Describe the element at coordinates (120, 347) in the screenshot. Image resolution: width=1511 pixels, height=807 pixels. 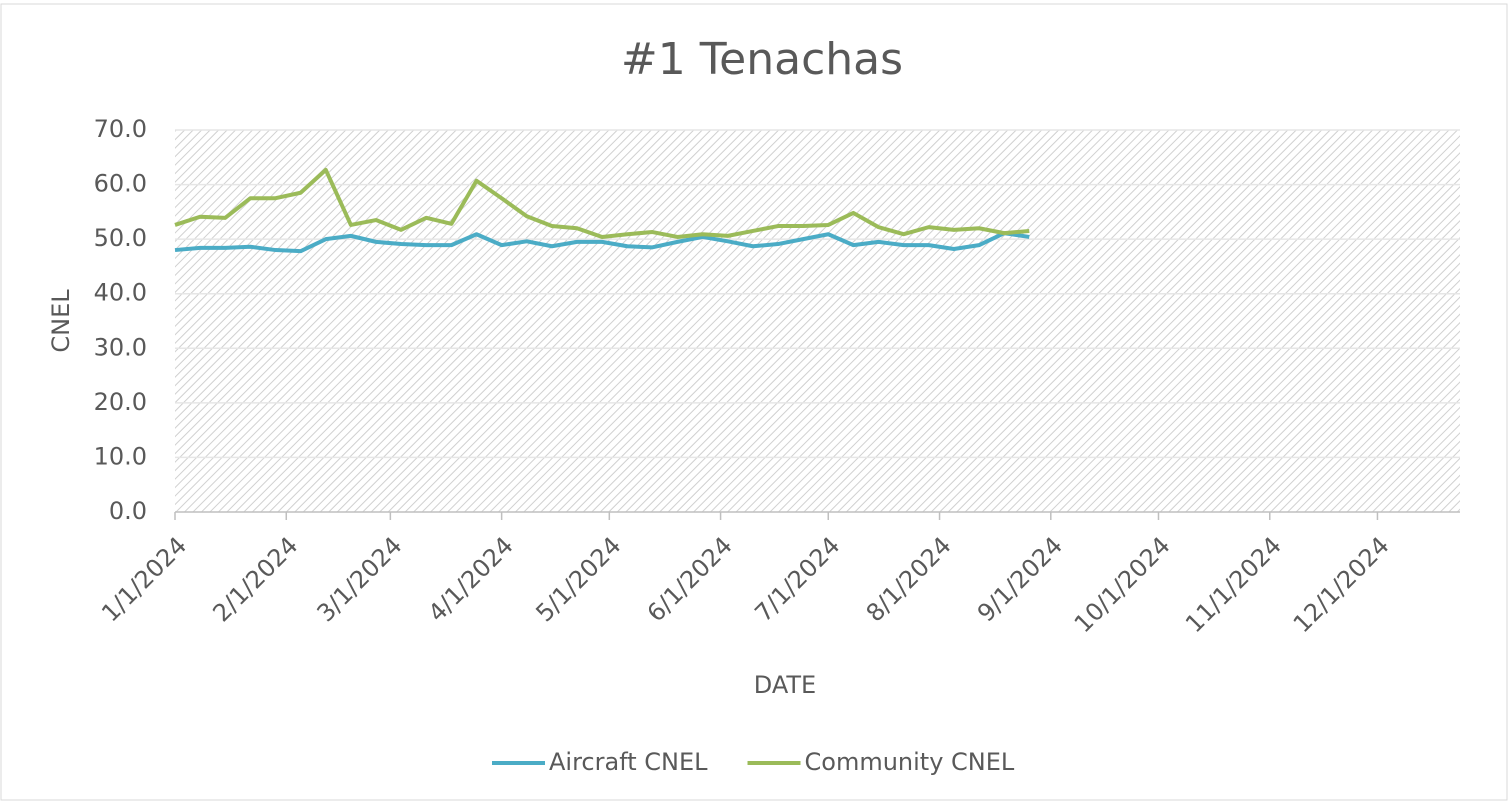
I see `y-tick-label: 30.0` at that location.